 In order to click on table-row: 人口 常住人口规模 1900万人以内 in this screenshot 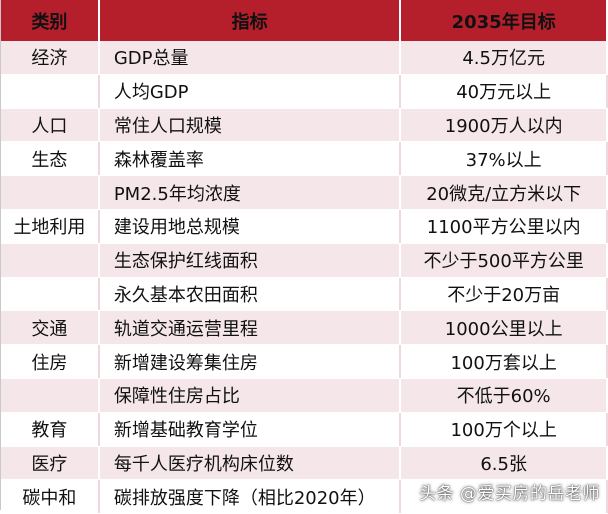, I will do `click(304, 125)`.